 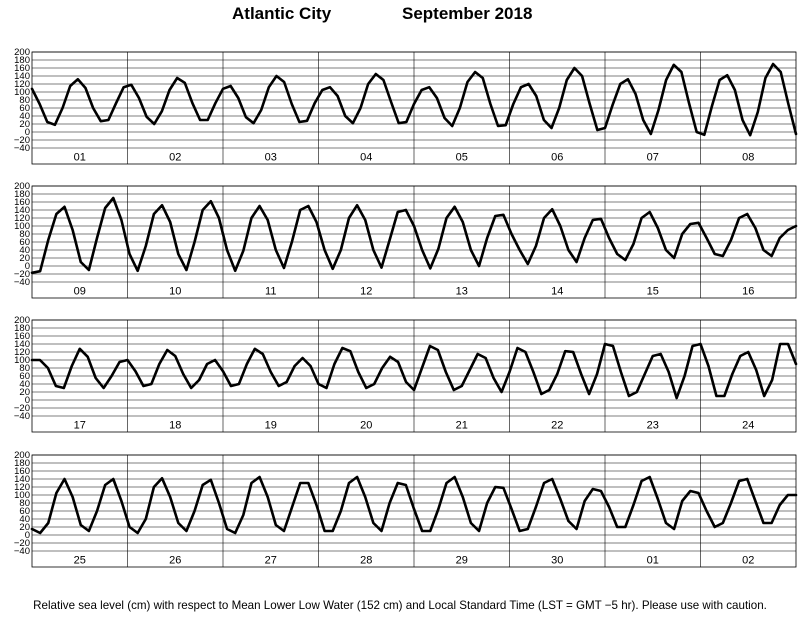 I want to click on day-label: 05, so click(x=462, y=158).